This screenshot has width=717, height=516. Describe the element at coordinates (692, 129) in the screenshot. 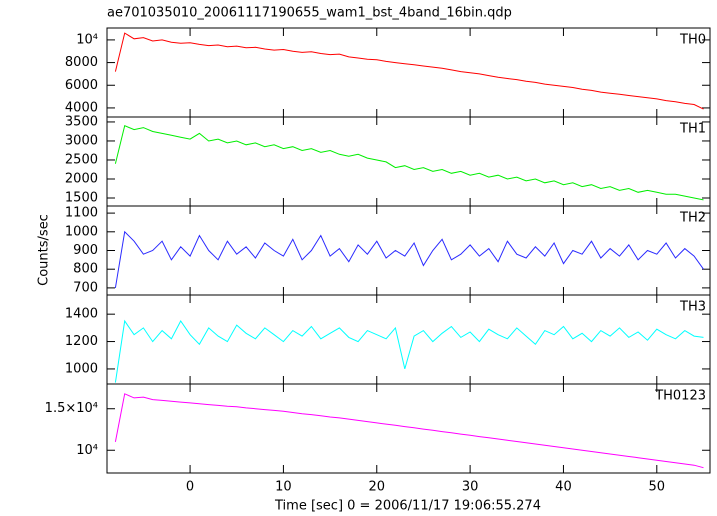

I see `panel-label: TH1` at that location.